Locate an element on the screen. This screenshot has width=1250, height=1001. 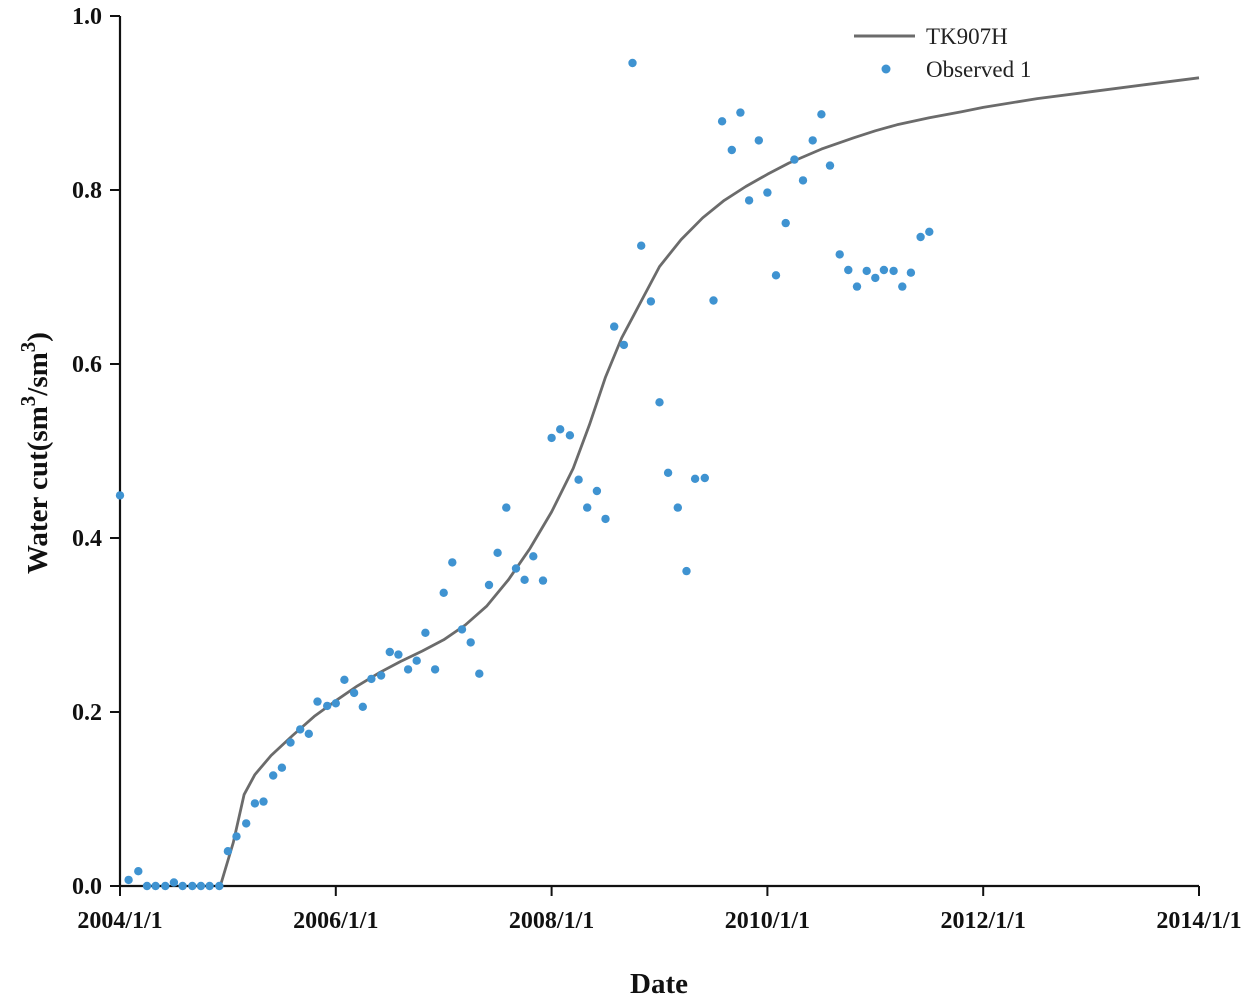
x-tick-label: 2008/1/1 is located at coordinates (551, 921).